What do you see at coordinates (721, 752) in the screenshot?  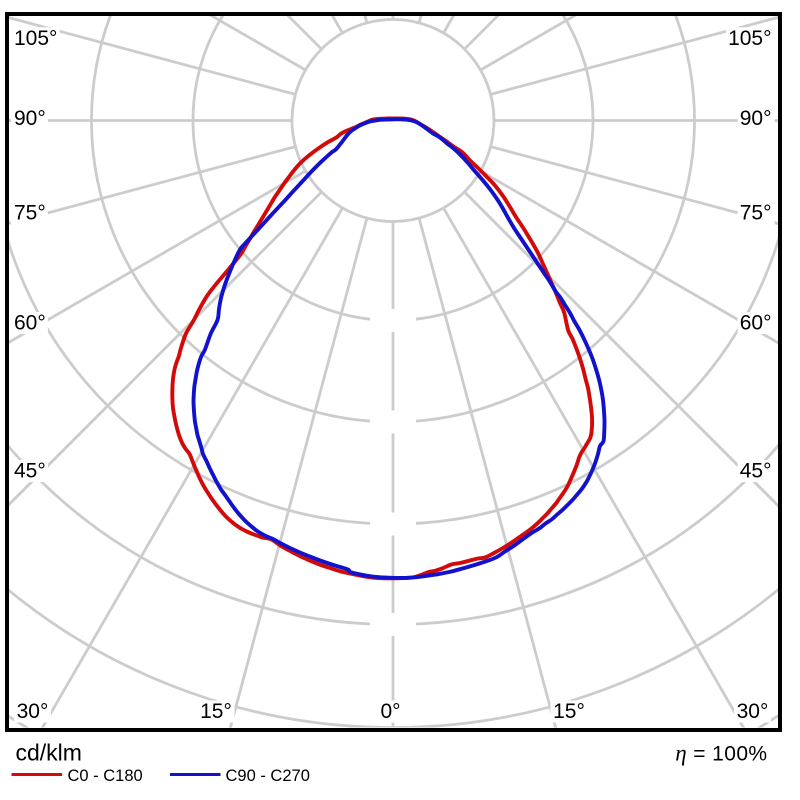 I see `svg-text: η = 100%` at bounding box center [721, 752].